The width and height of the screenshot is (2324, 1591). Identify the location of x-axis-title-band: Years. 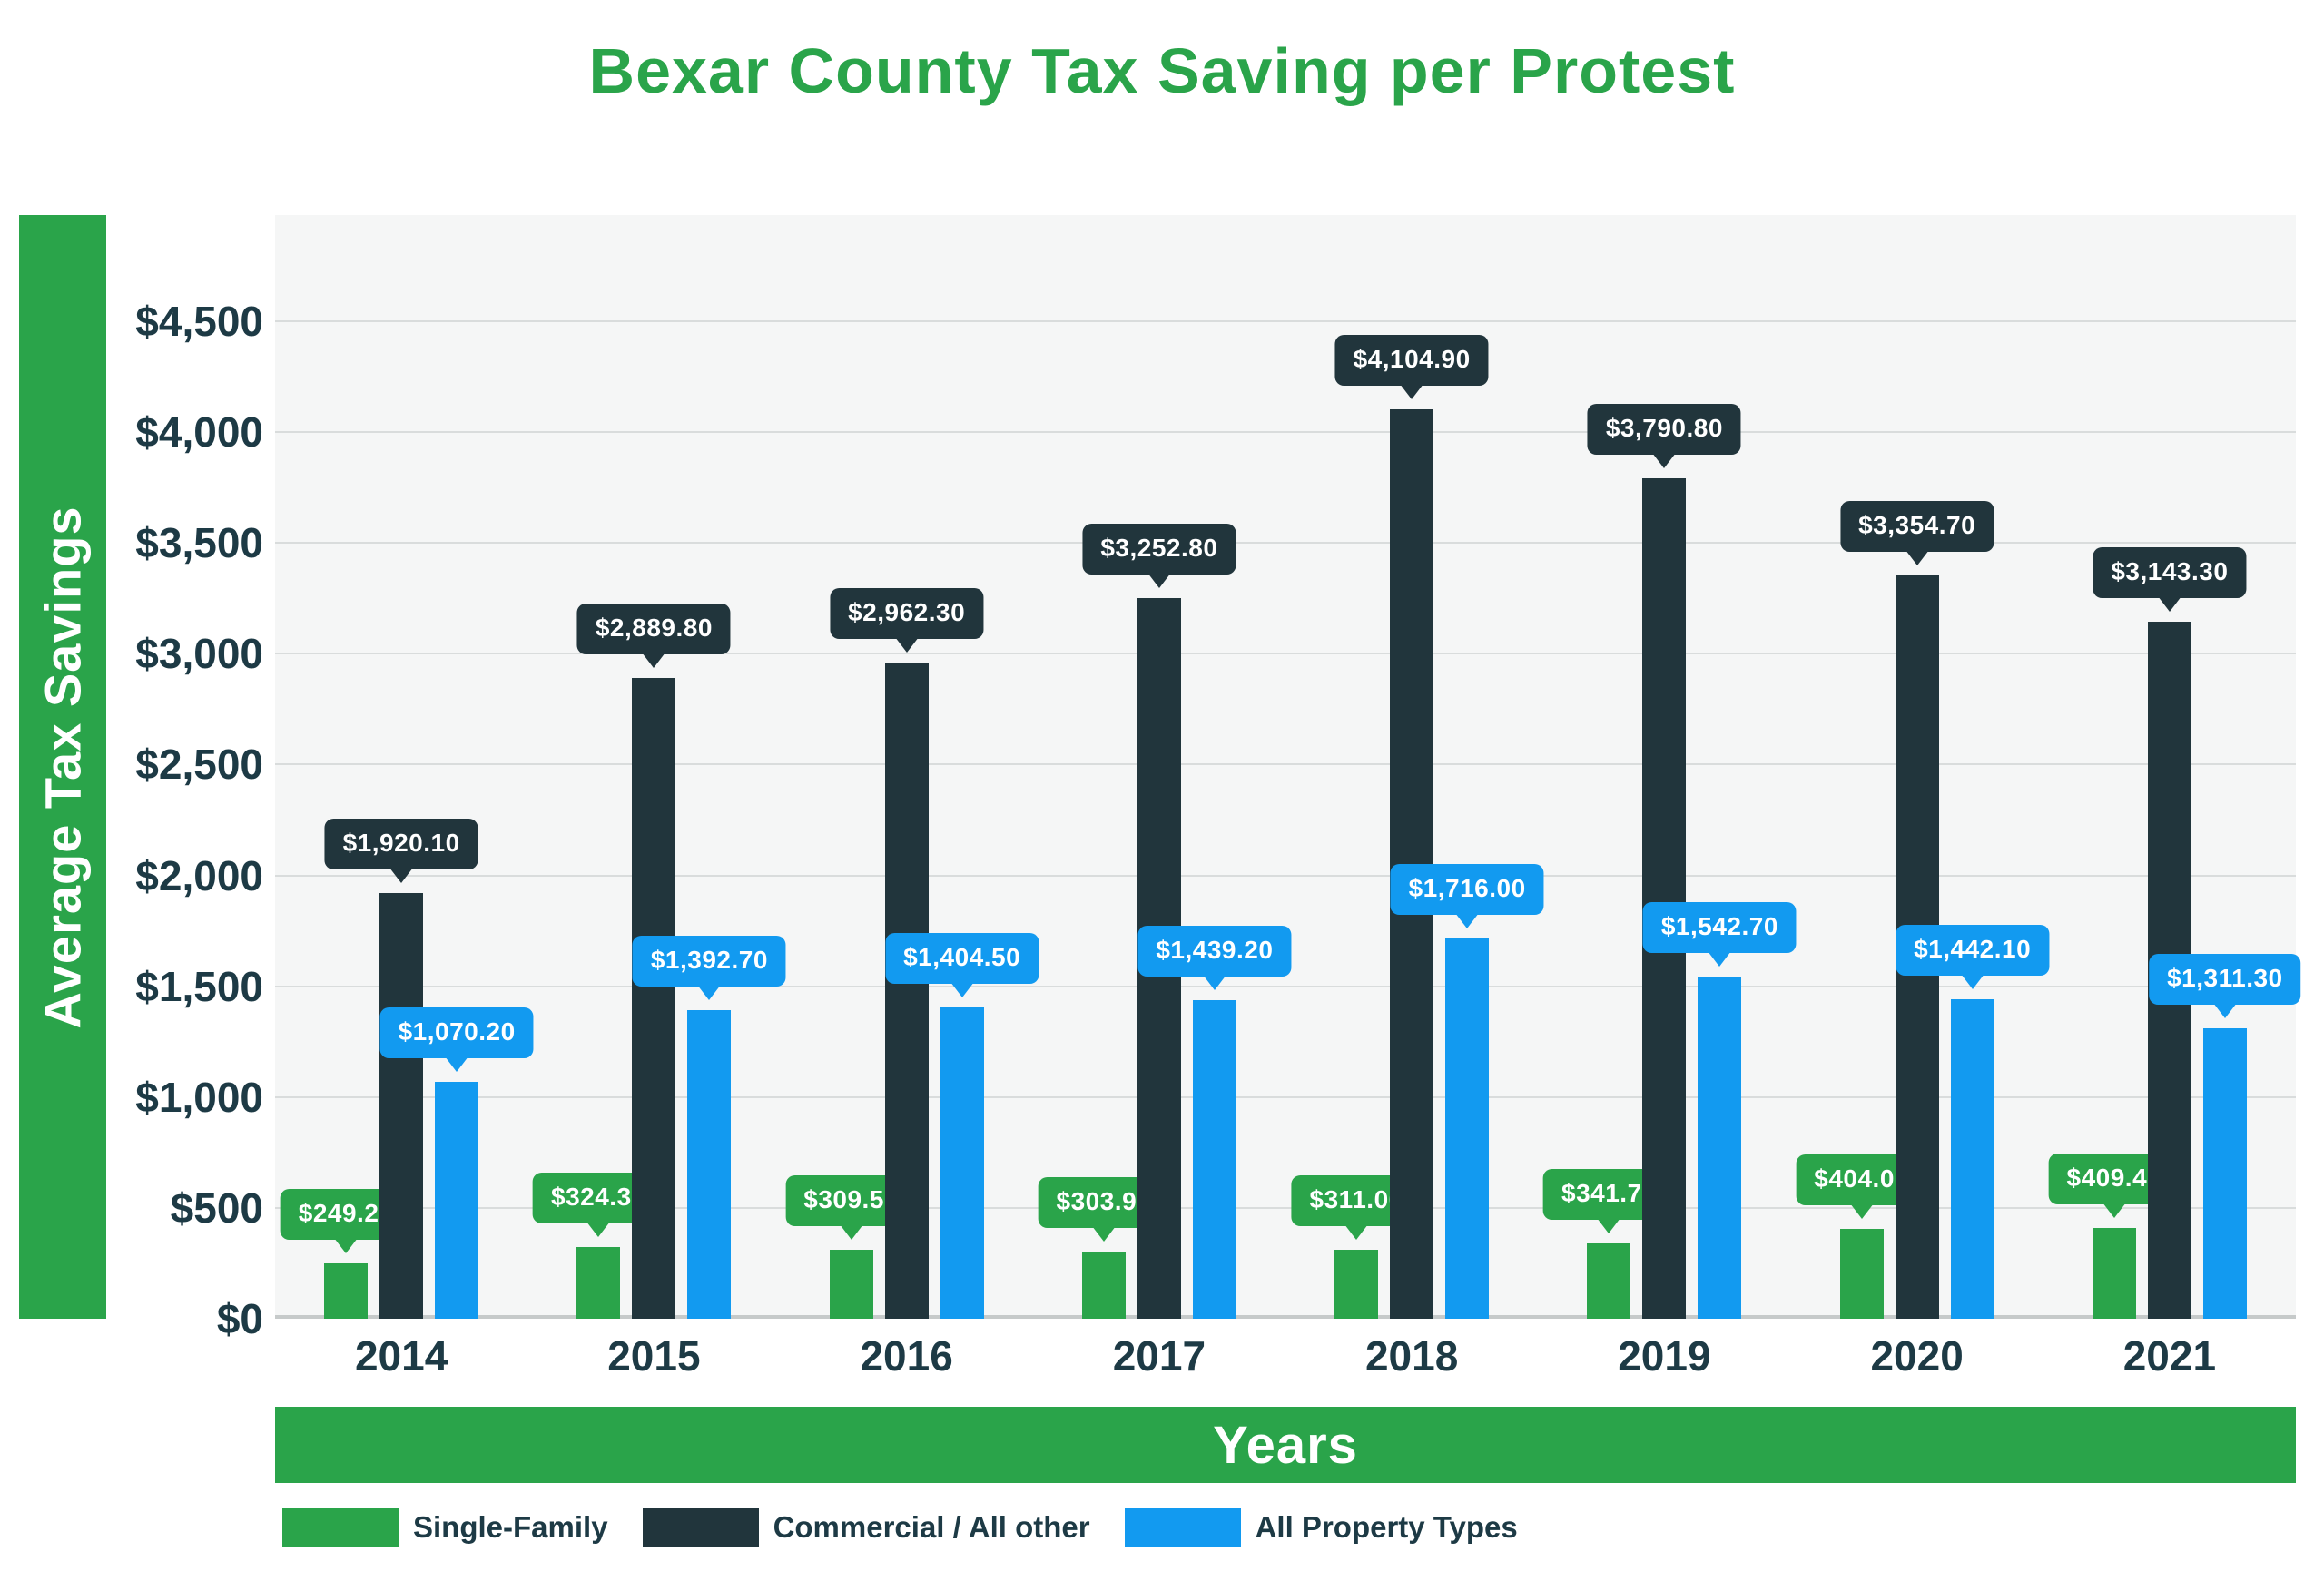
(1285, 1445).